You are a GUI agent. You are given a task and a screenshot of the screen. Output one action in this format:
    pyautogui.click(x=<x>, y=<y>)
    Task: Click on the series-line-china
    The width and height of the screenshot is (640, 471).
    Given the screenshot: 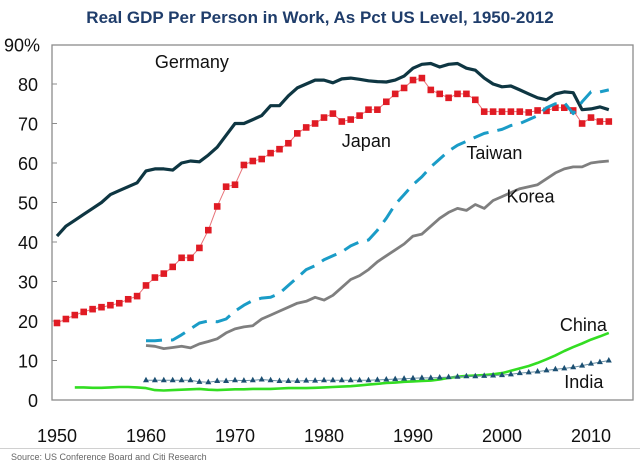 What is the action you would take?
    pyautogui.click(x=342, y=361)
    